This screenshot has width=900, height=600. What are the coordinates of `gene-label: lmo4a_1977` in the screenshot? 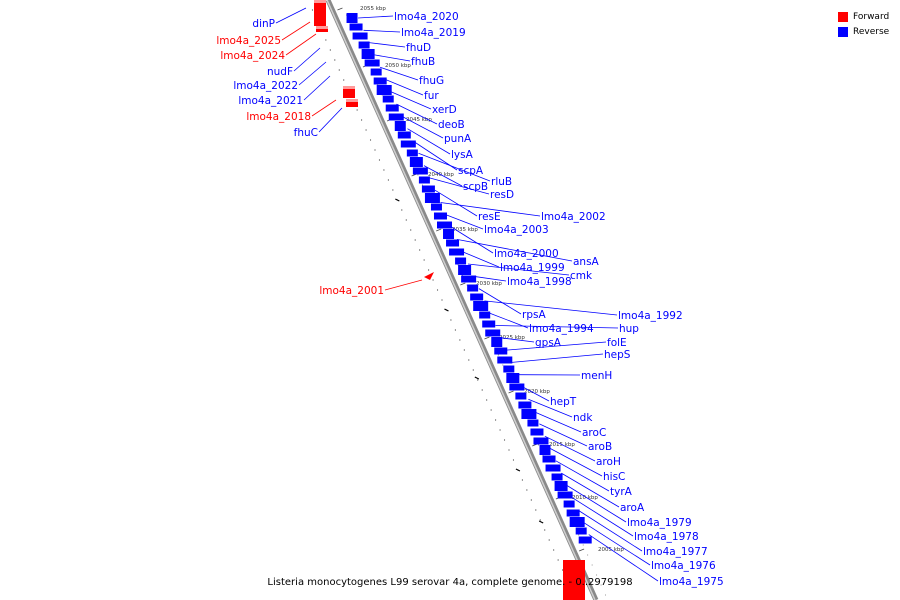 It's located at (675, 552).